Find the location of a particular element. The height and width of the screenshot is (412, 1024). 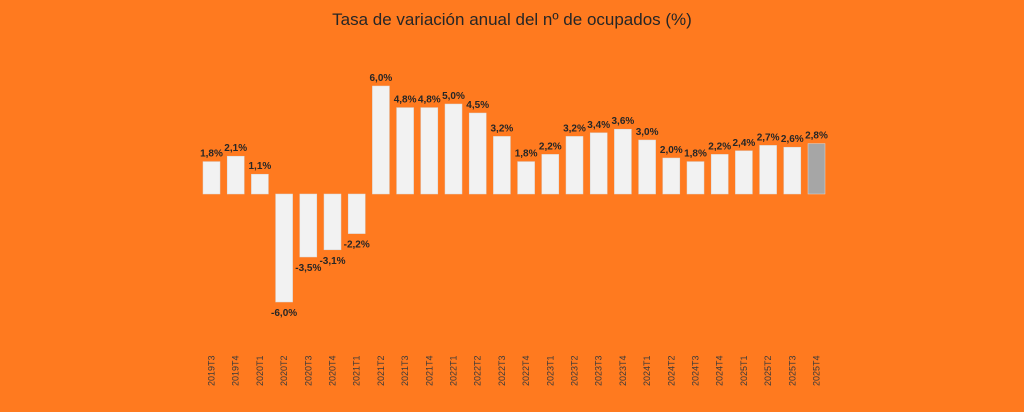

bar-2021T3 is located at coordinates (405, 151).